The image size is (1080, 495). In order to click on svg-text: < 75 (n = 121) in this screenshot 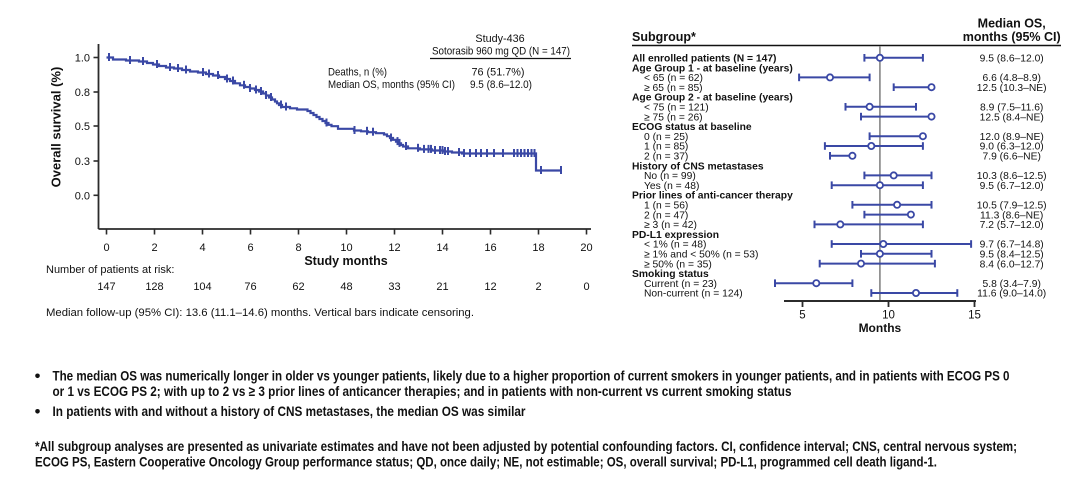, I will do `click(676, 108)`.